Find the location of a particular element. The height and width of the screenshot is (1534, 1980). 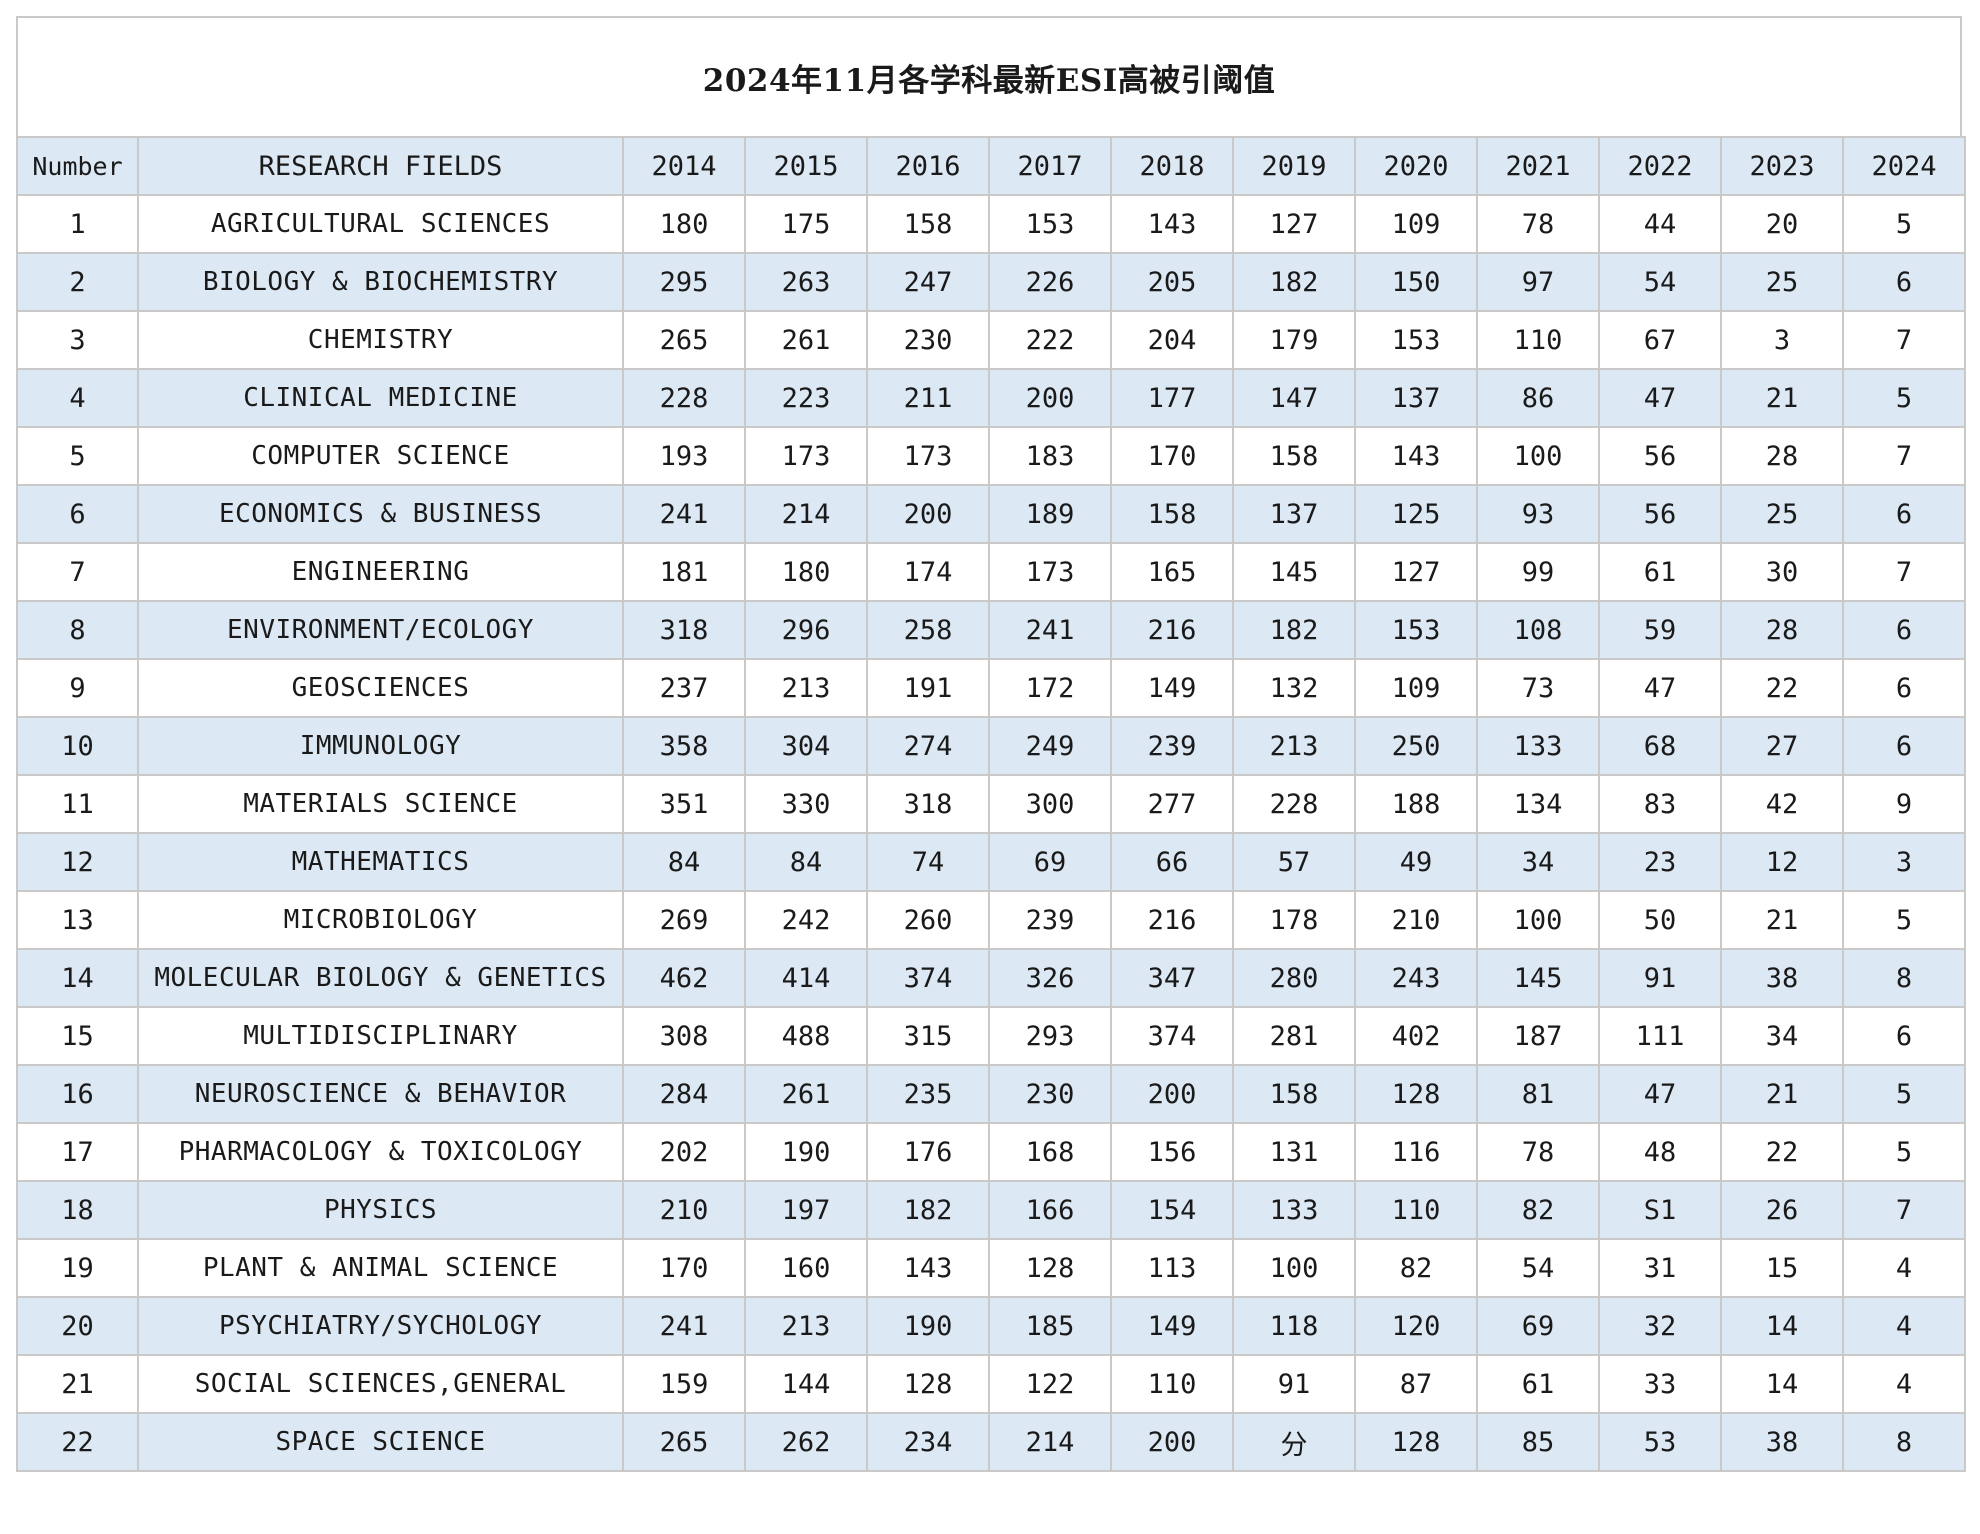

research-field-cell: MOLECULAR BIOLOGY & GENETICS is located at coordinates (380, 978).